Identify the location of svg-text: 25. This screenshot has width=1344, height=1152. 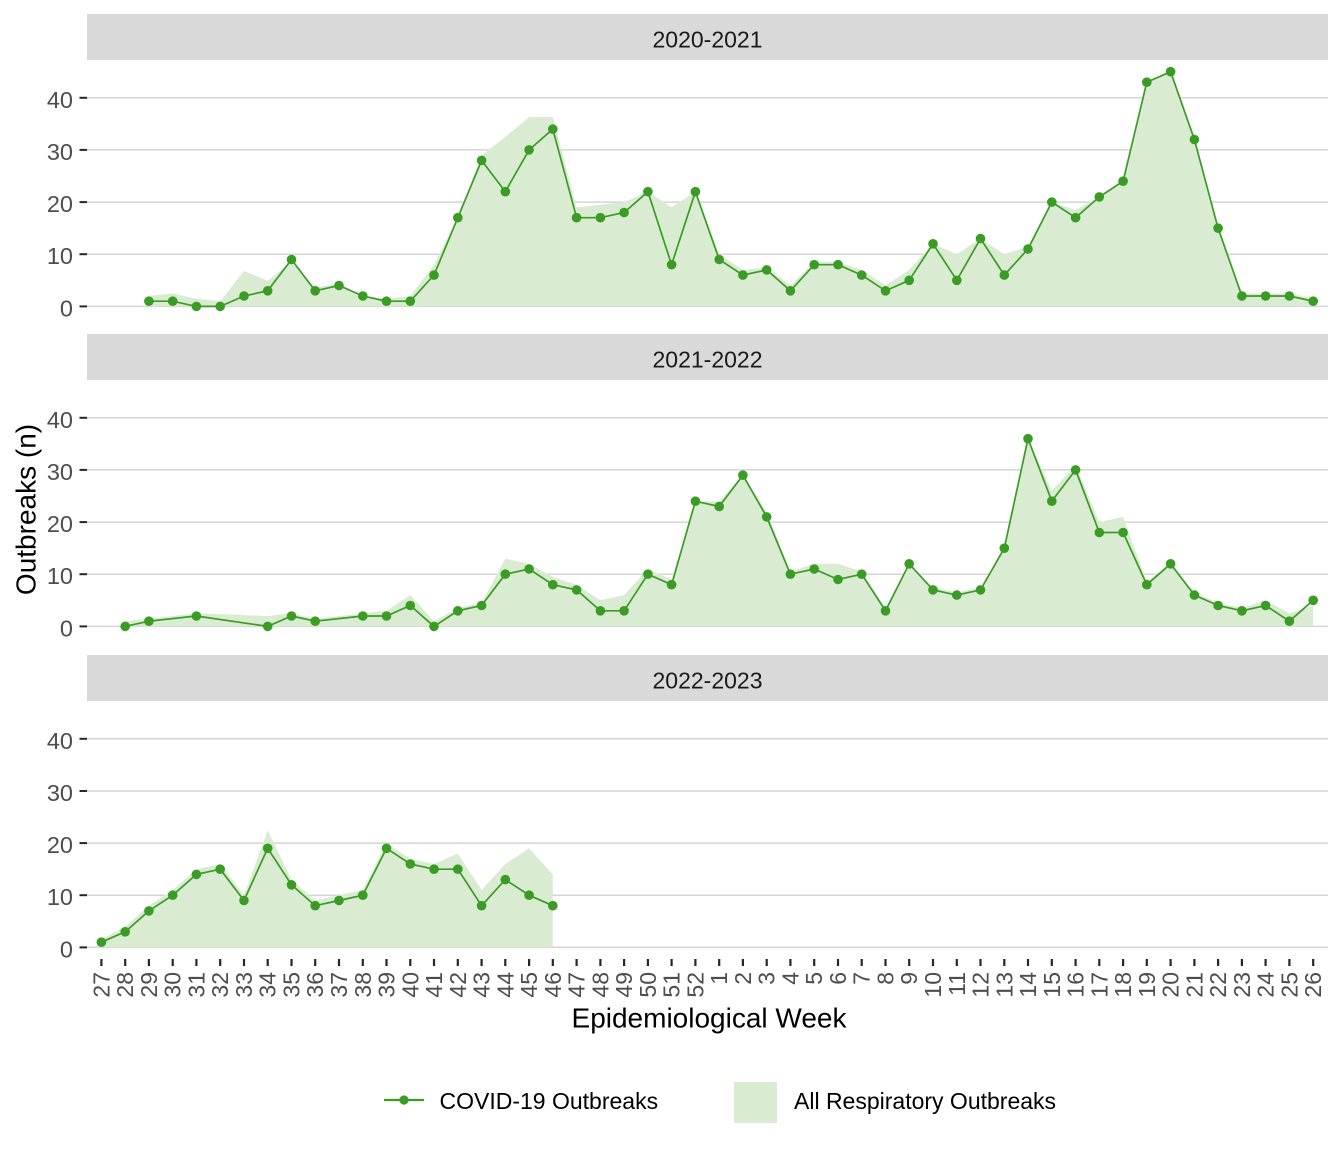
(1289, 985).